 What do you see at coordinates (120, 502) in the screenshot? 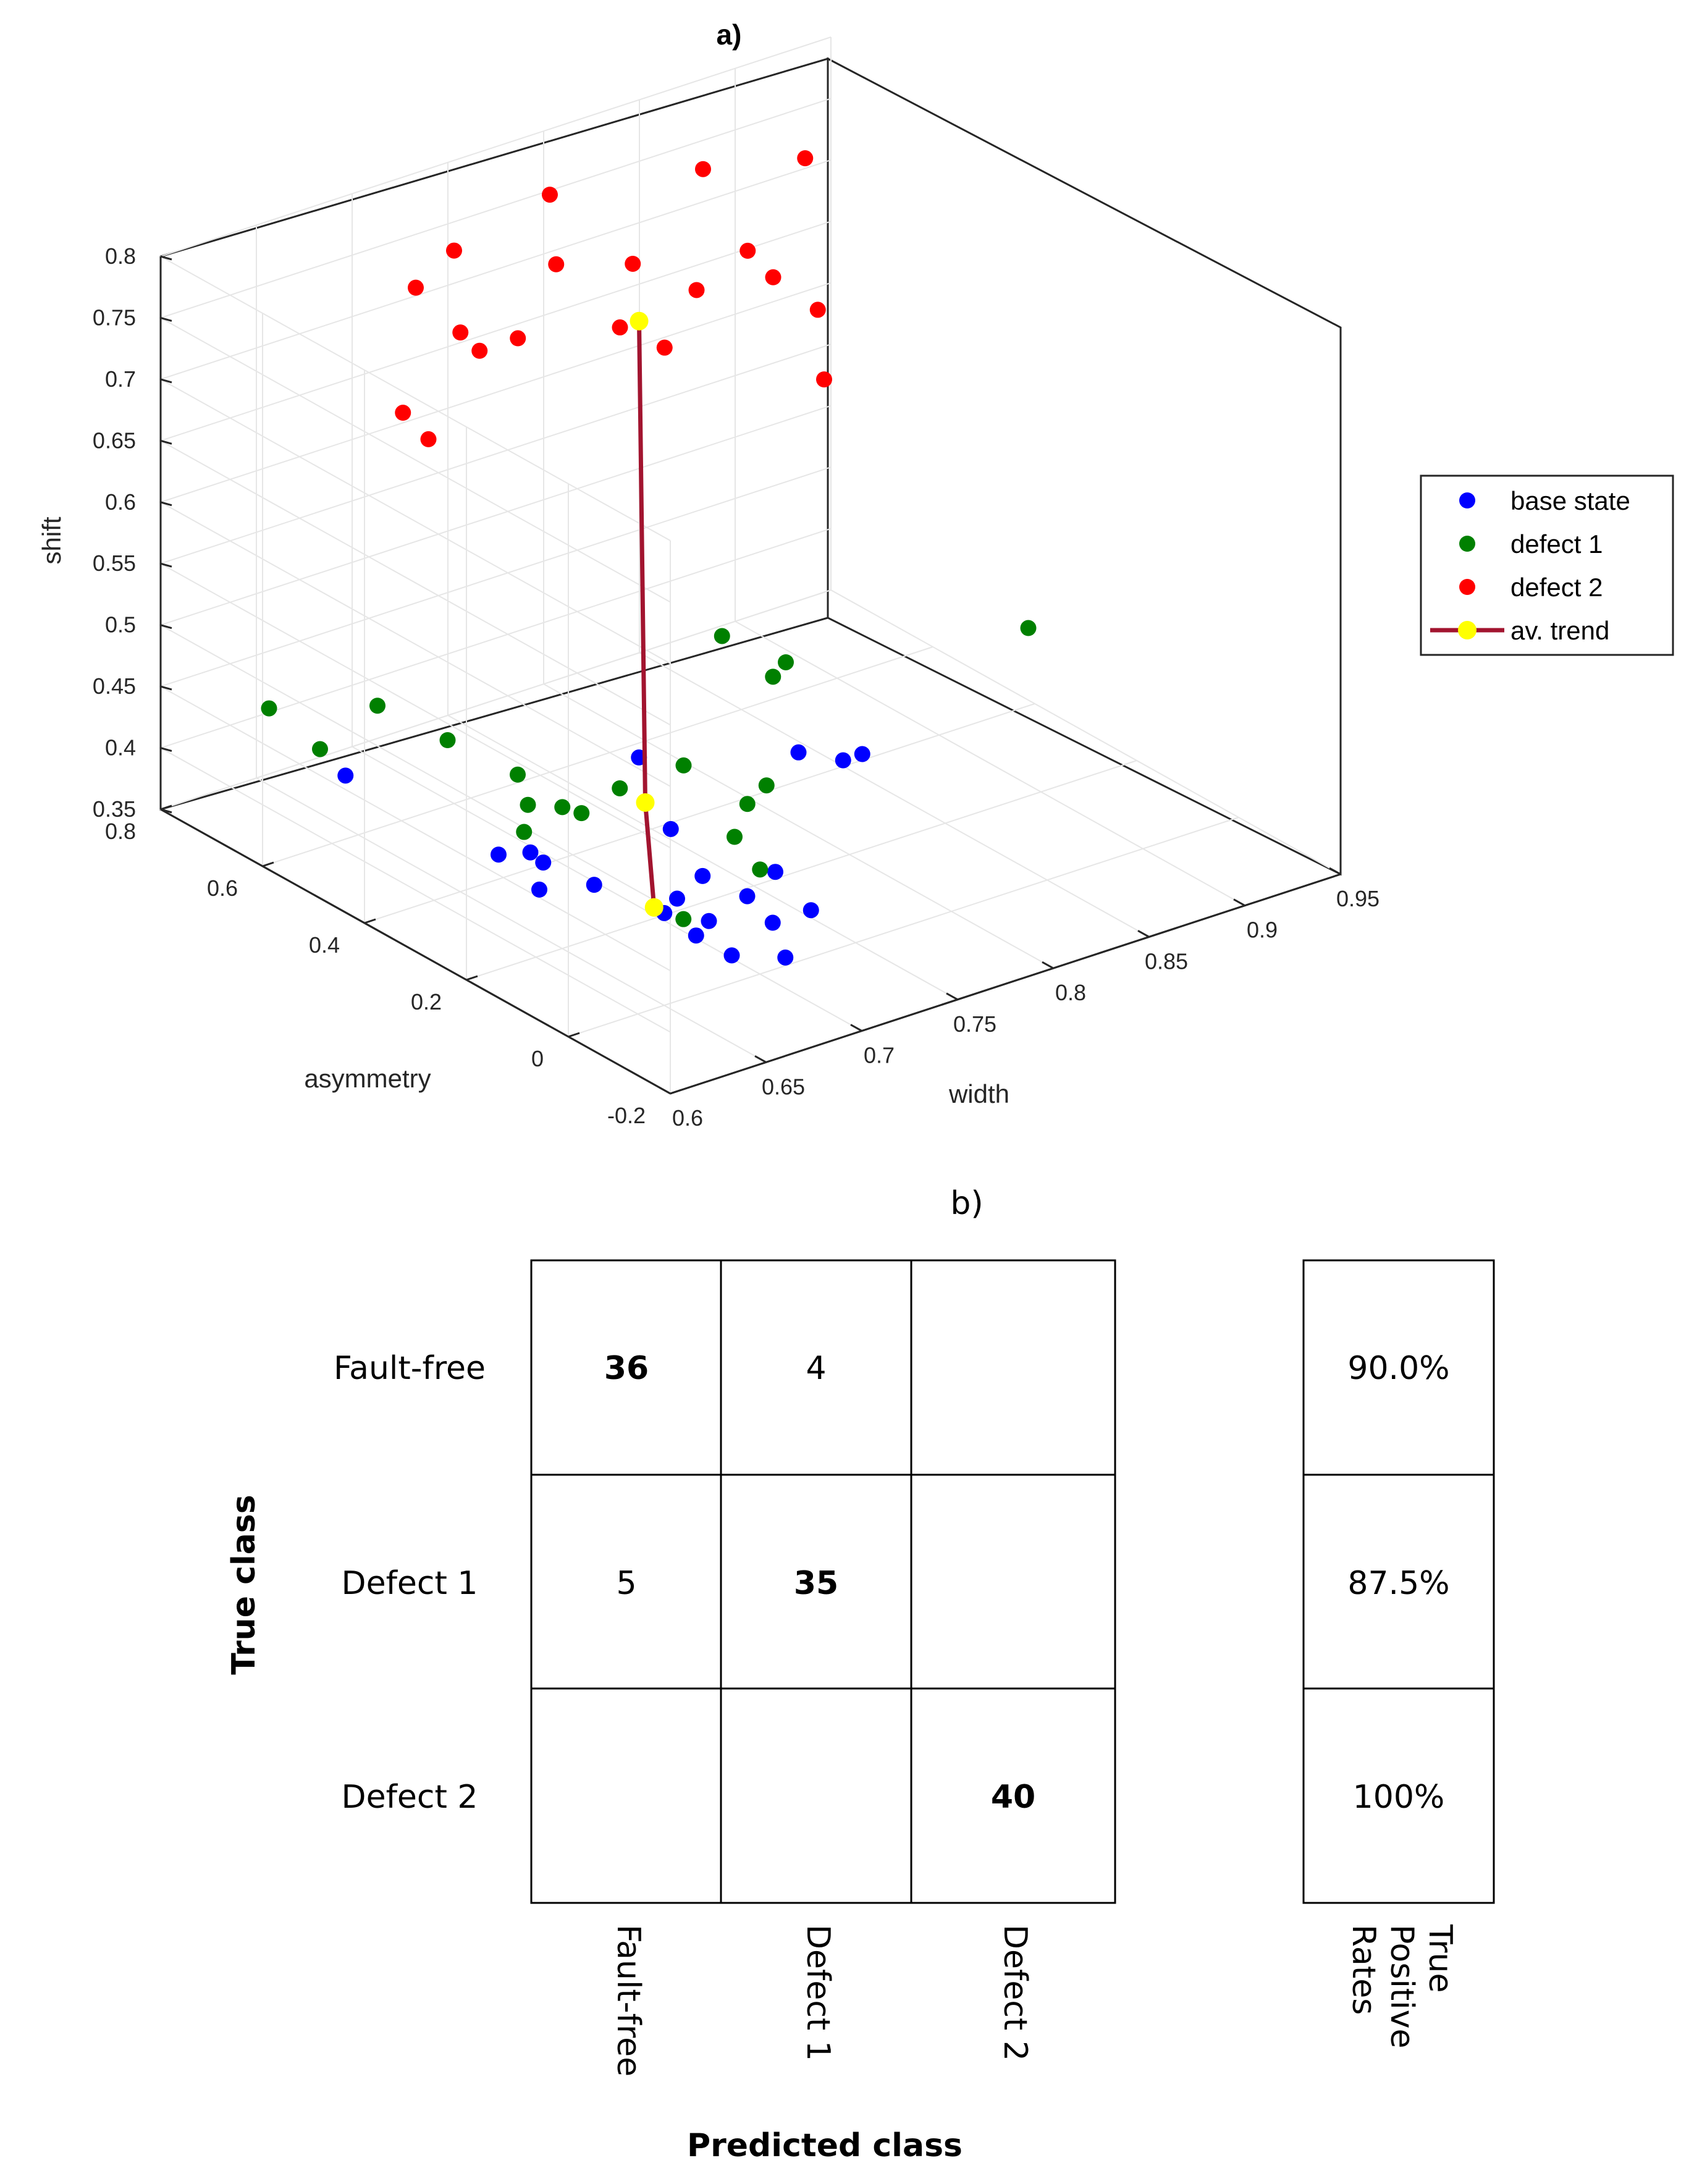
I see `tick-label-z: 0.6` at bounding box center [120, 502].